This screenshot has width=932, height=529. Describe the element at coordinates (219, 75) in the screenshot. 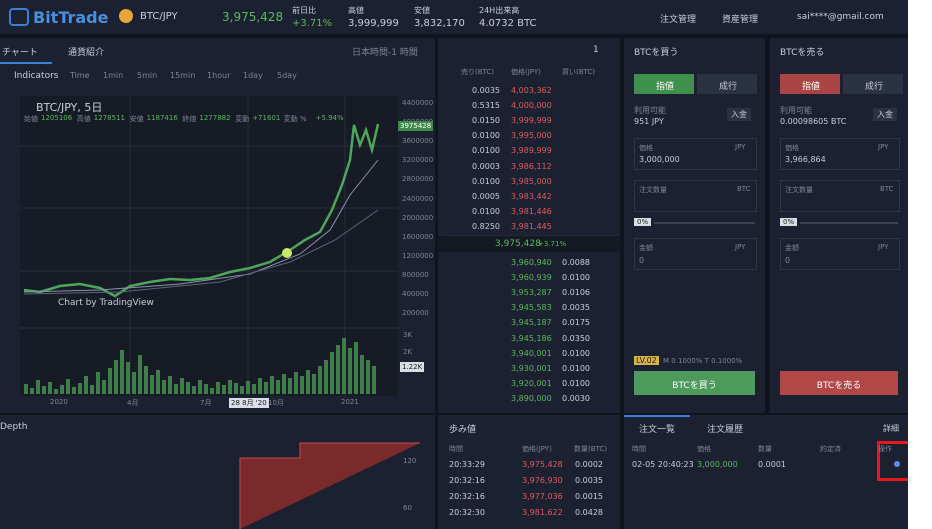

I see `toolbar-item: 1hour` at that location.